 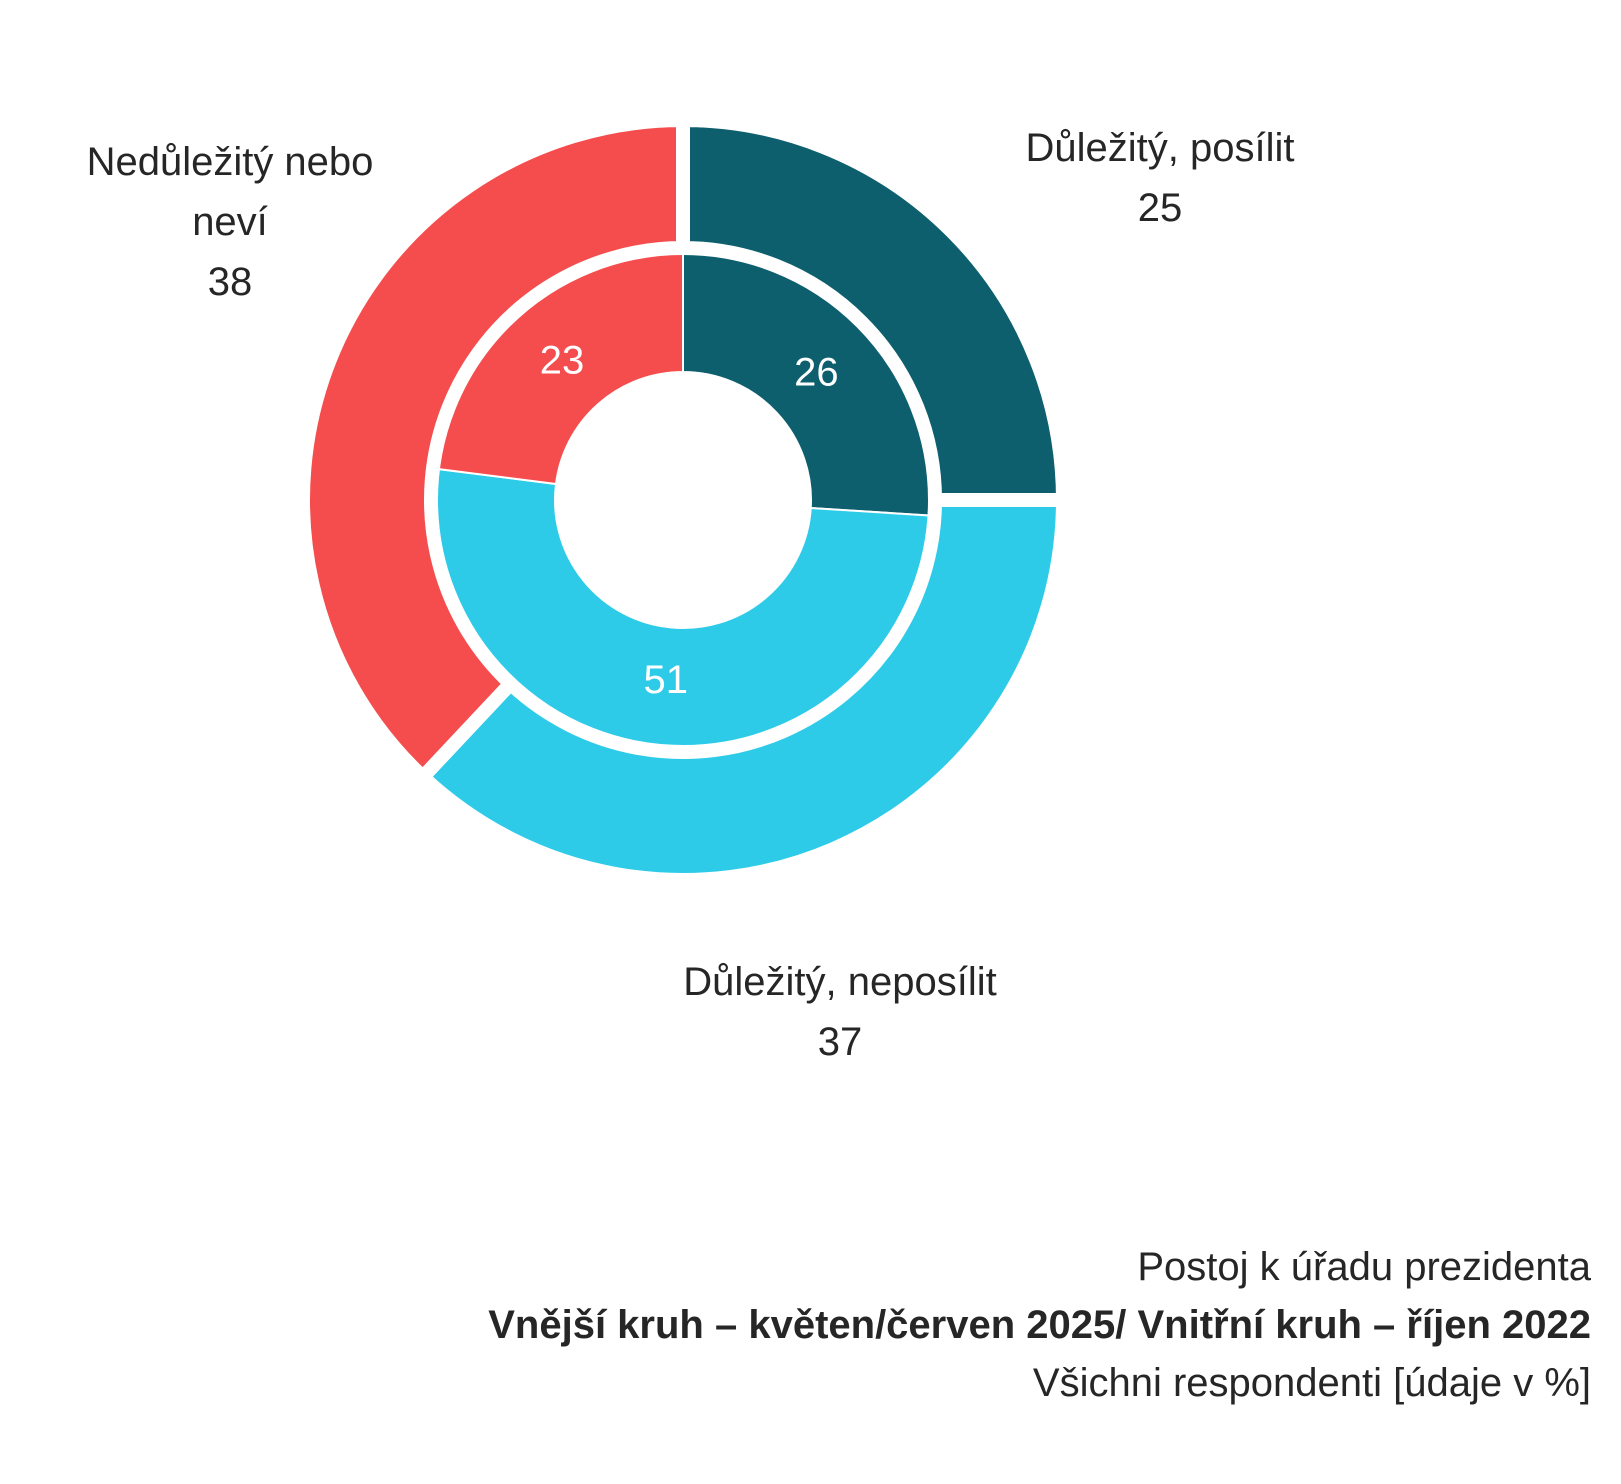 What do you see at coordinates (1364, 1267) in the screenshot?
I see `chart-title: Postoj k úřadu prezidenta` at bounding box center [1364, 1267].